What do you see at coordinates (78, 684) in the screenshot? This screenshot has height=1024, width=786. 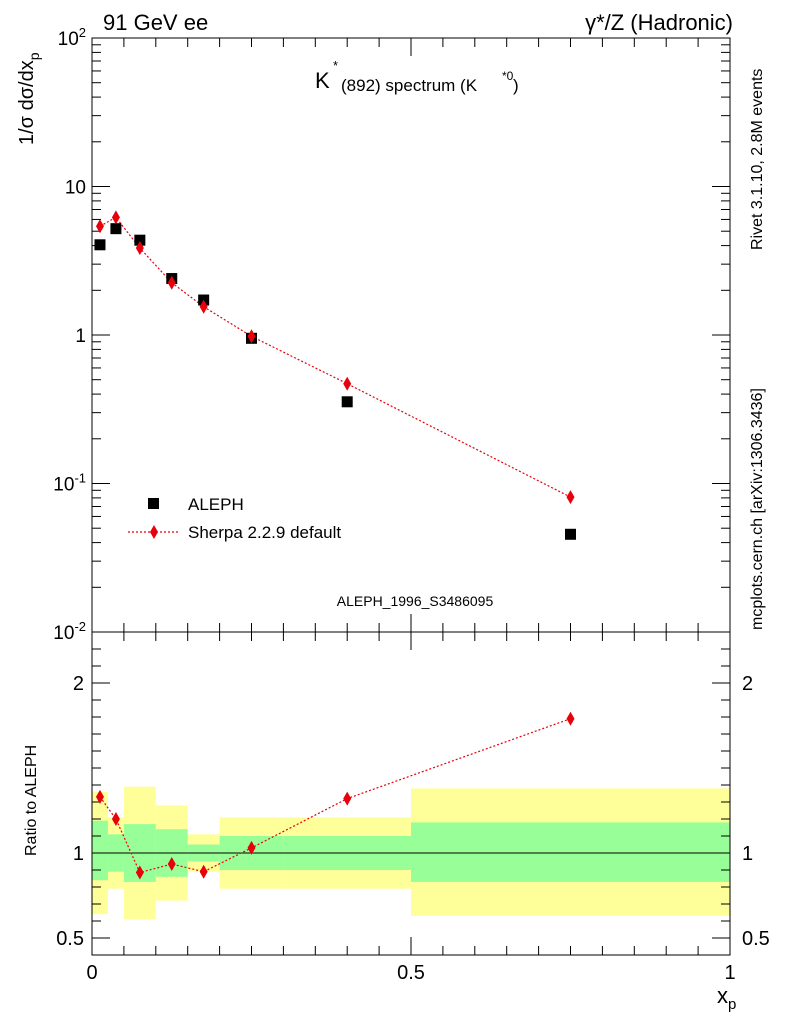 I see `ratio-y-tick-label: 2` at bounding box center [78, 684].